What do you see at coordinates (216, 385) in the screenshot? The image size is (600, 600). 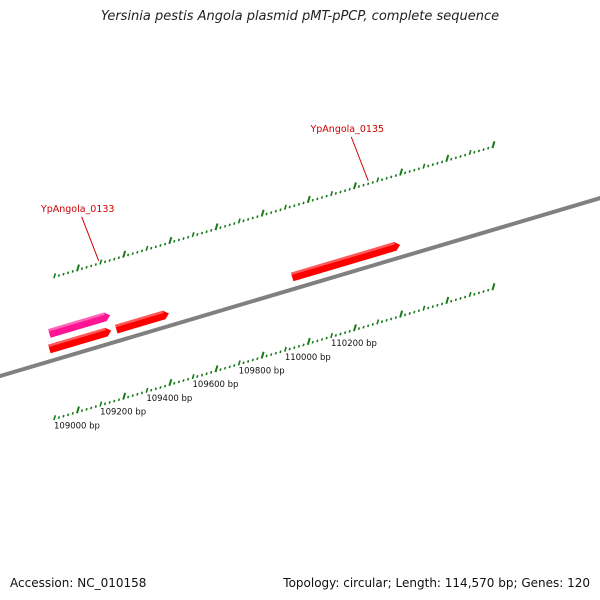 I see `ruler-label: 109600 bp` at bounding box center [216, 385].